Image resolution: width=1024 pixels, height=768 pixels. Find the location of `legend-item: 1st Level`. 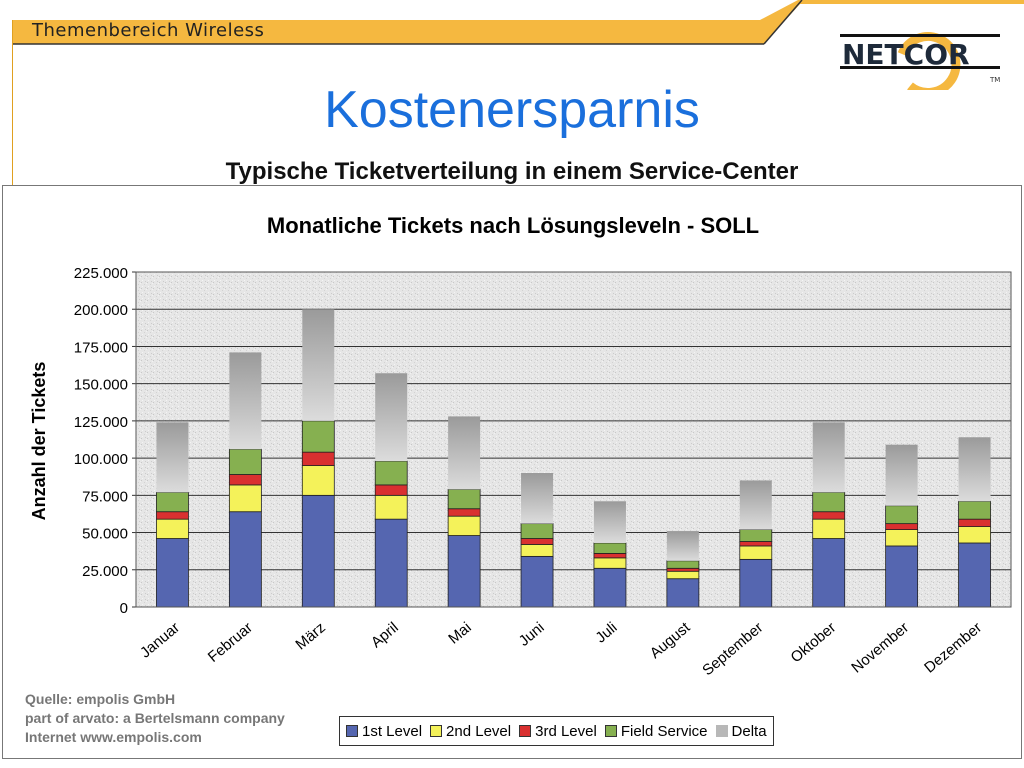

legend-item: 1st Level is located at coordinates (384, 731).